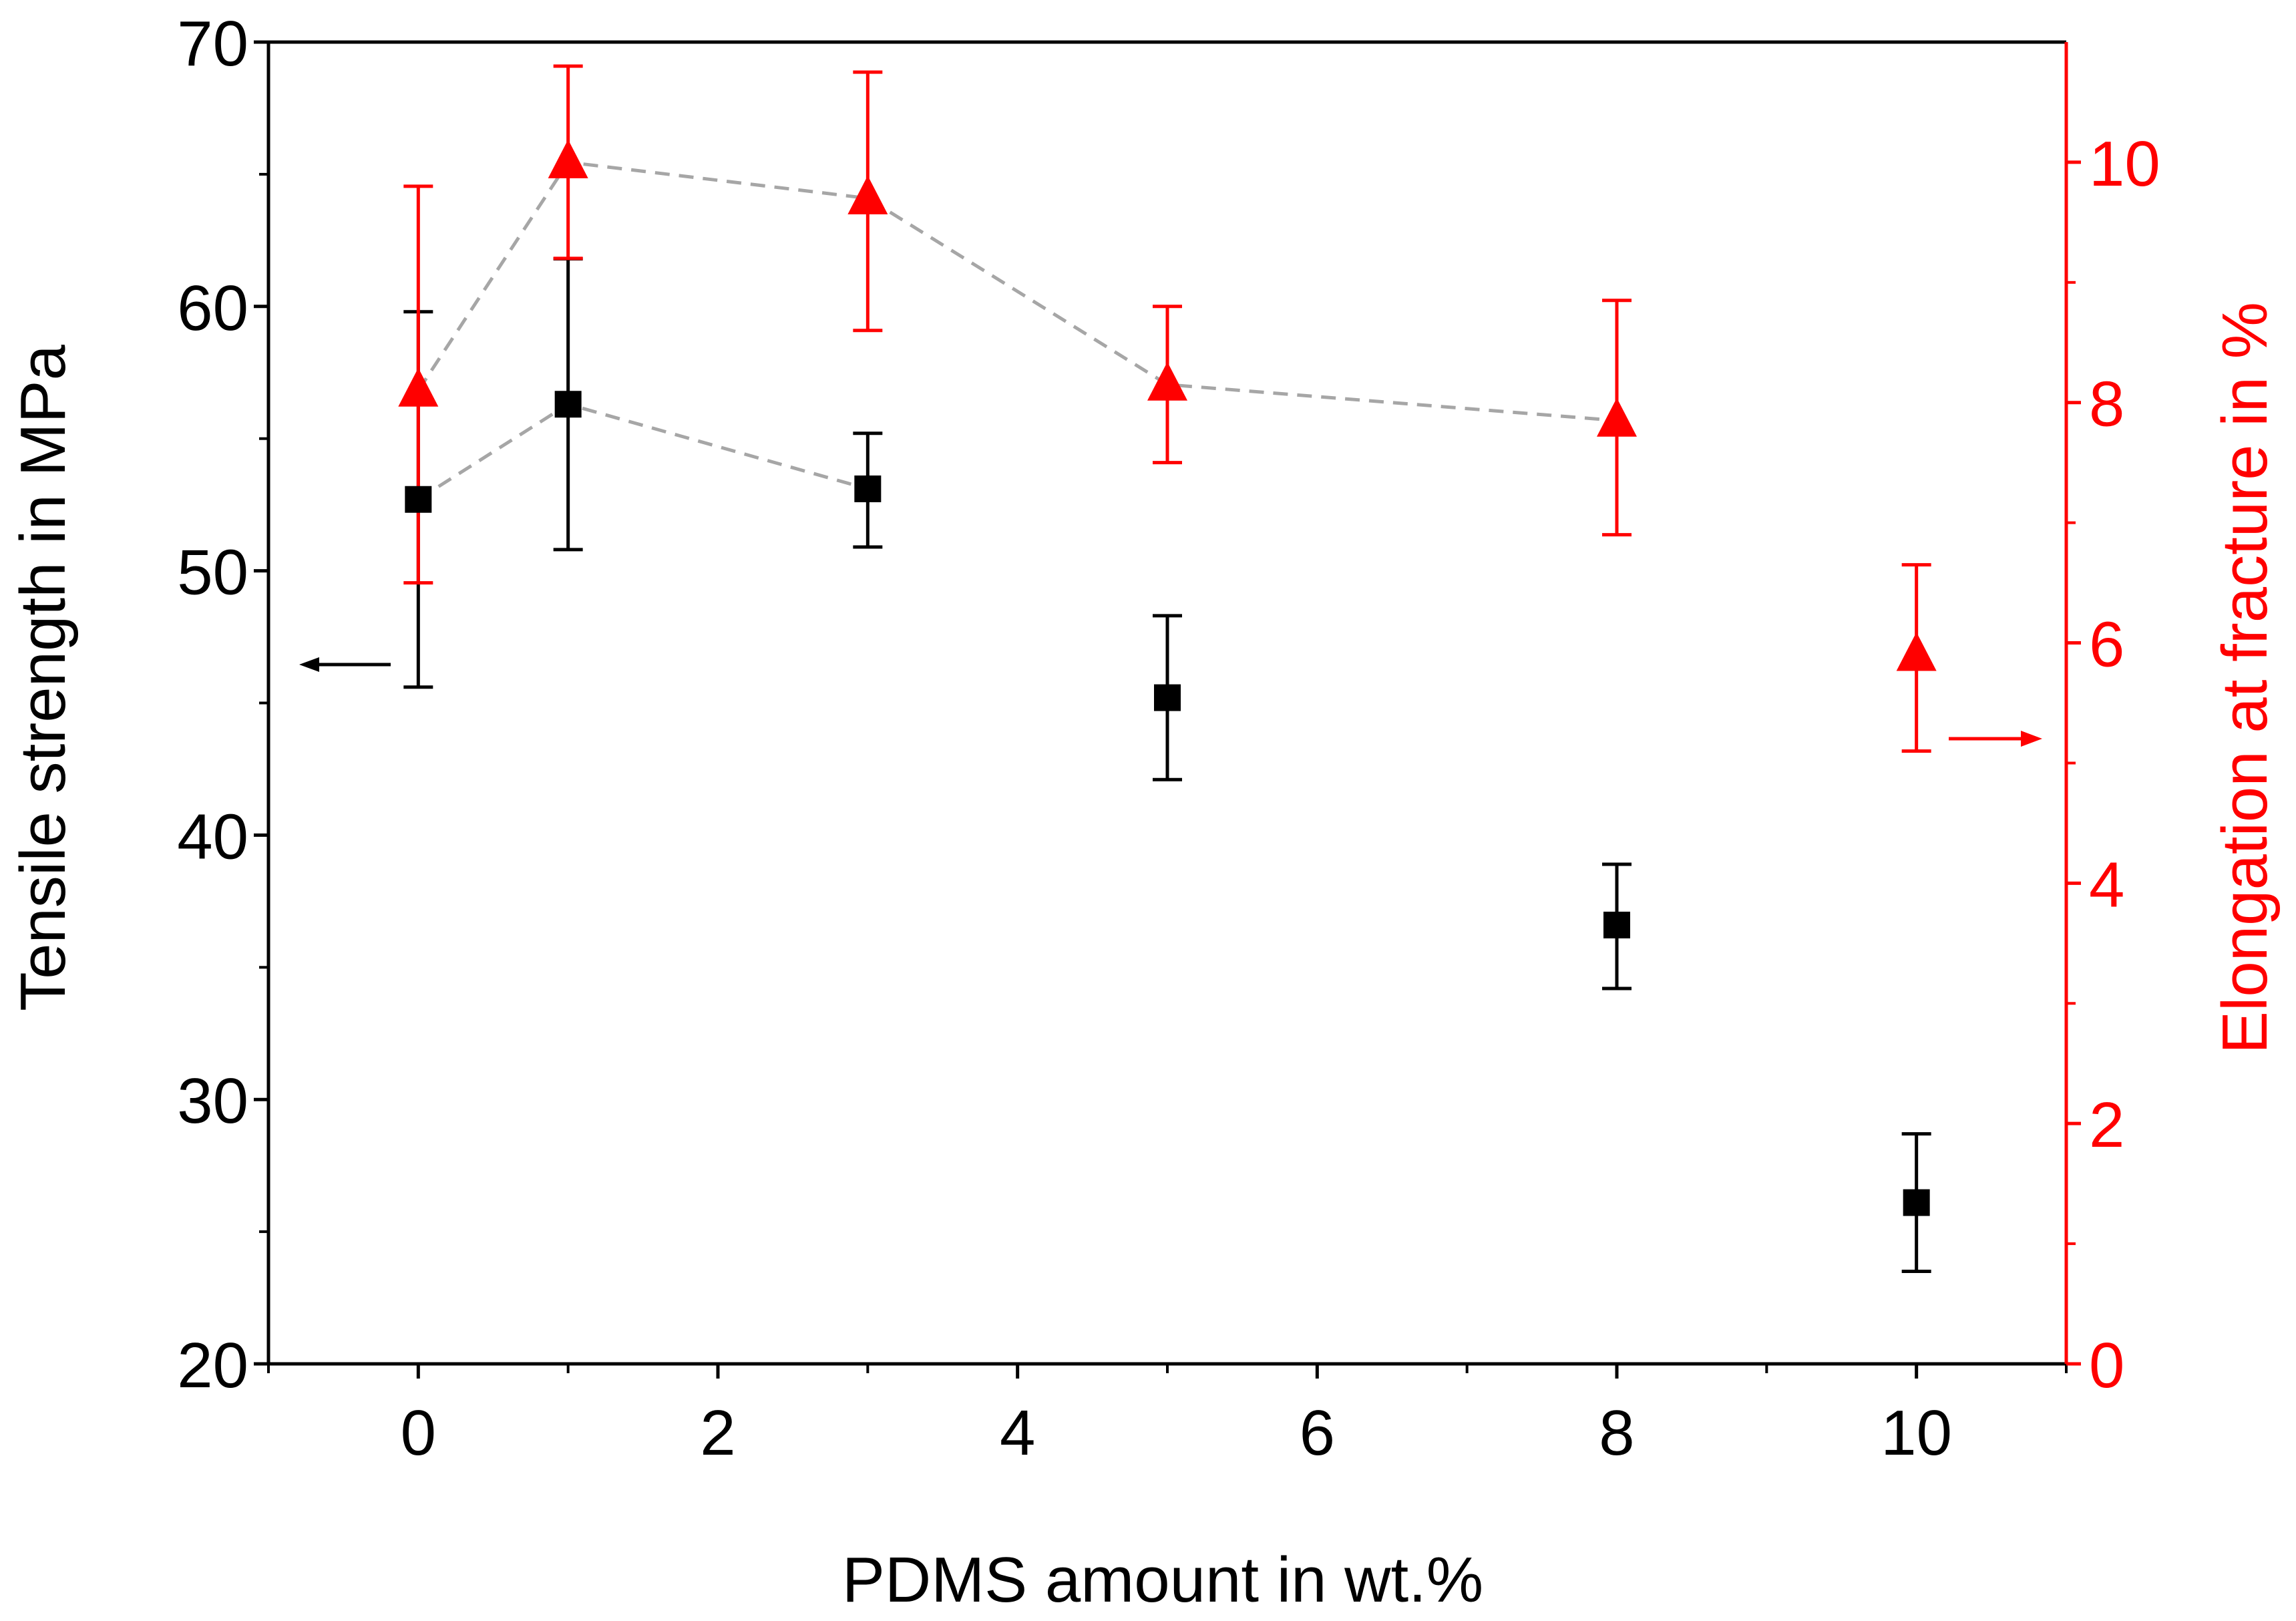 The width and height of the screenshot is (2296, 1621). What do you see at coordinates (1017, 291) in the screenshot?
I see `elongation-connector-line` at bounding box center [1017, 291].